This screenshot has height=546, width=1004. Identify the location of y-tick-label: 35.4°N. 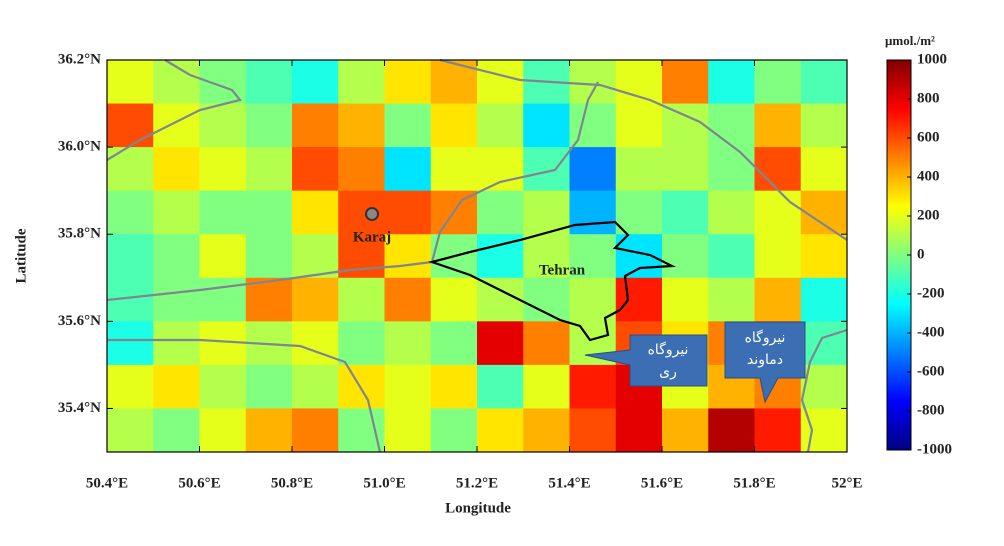
(79, 408).